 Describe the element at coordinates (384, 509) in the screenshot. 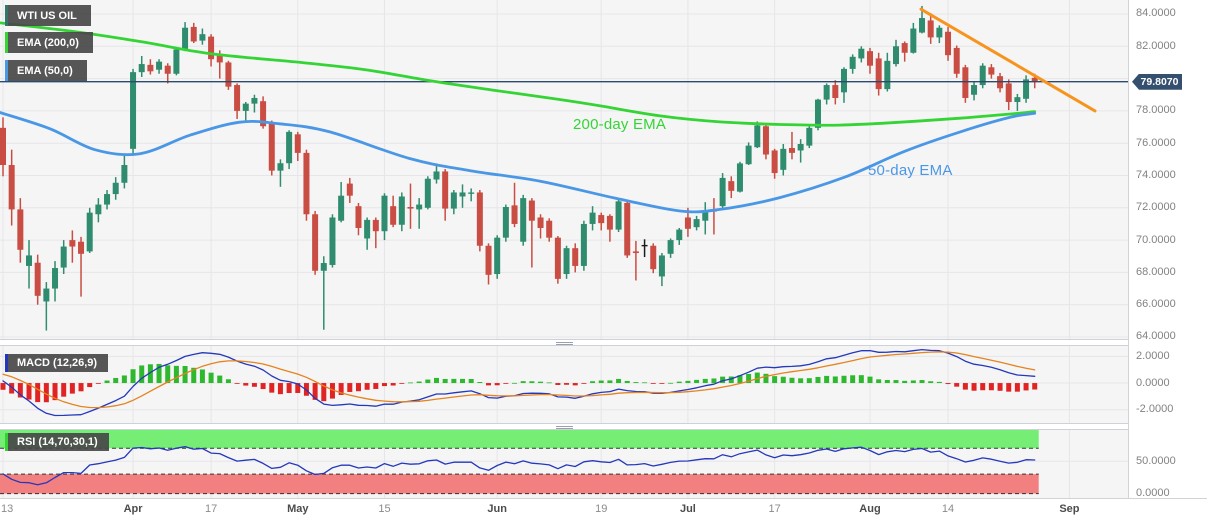

I see `time-tick-day-label: 15` at that location.